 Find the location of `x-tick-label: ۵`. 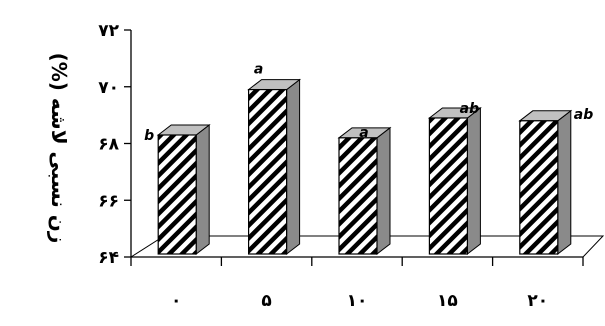

x-tick-label: ۵ is located at coordinates (266, 301).